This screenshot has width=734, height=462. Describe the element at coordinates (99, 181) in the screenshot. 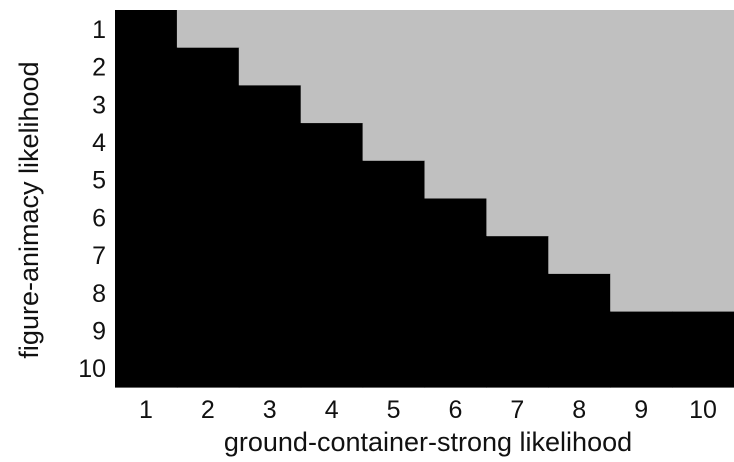

I see `y-tick-label: 5` at that location.